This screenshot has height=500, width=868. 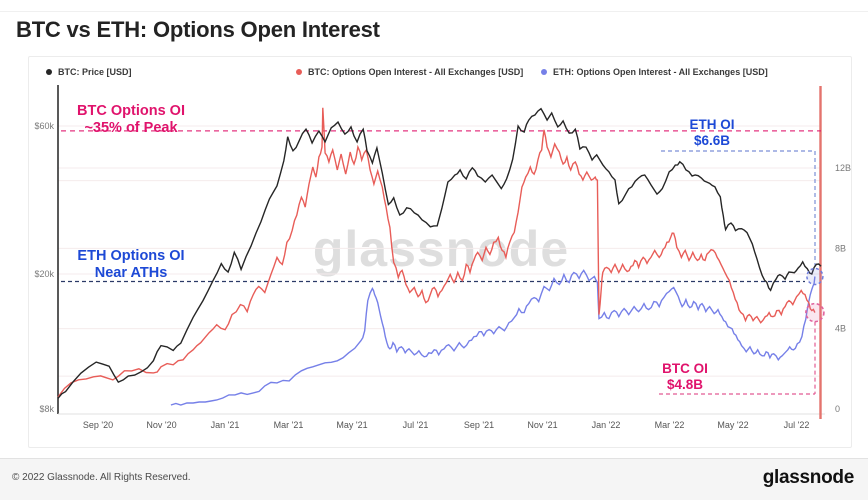 I want to click on left-axis-label: $20k, so click(x=44, y=274).